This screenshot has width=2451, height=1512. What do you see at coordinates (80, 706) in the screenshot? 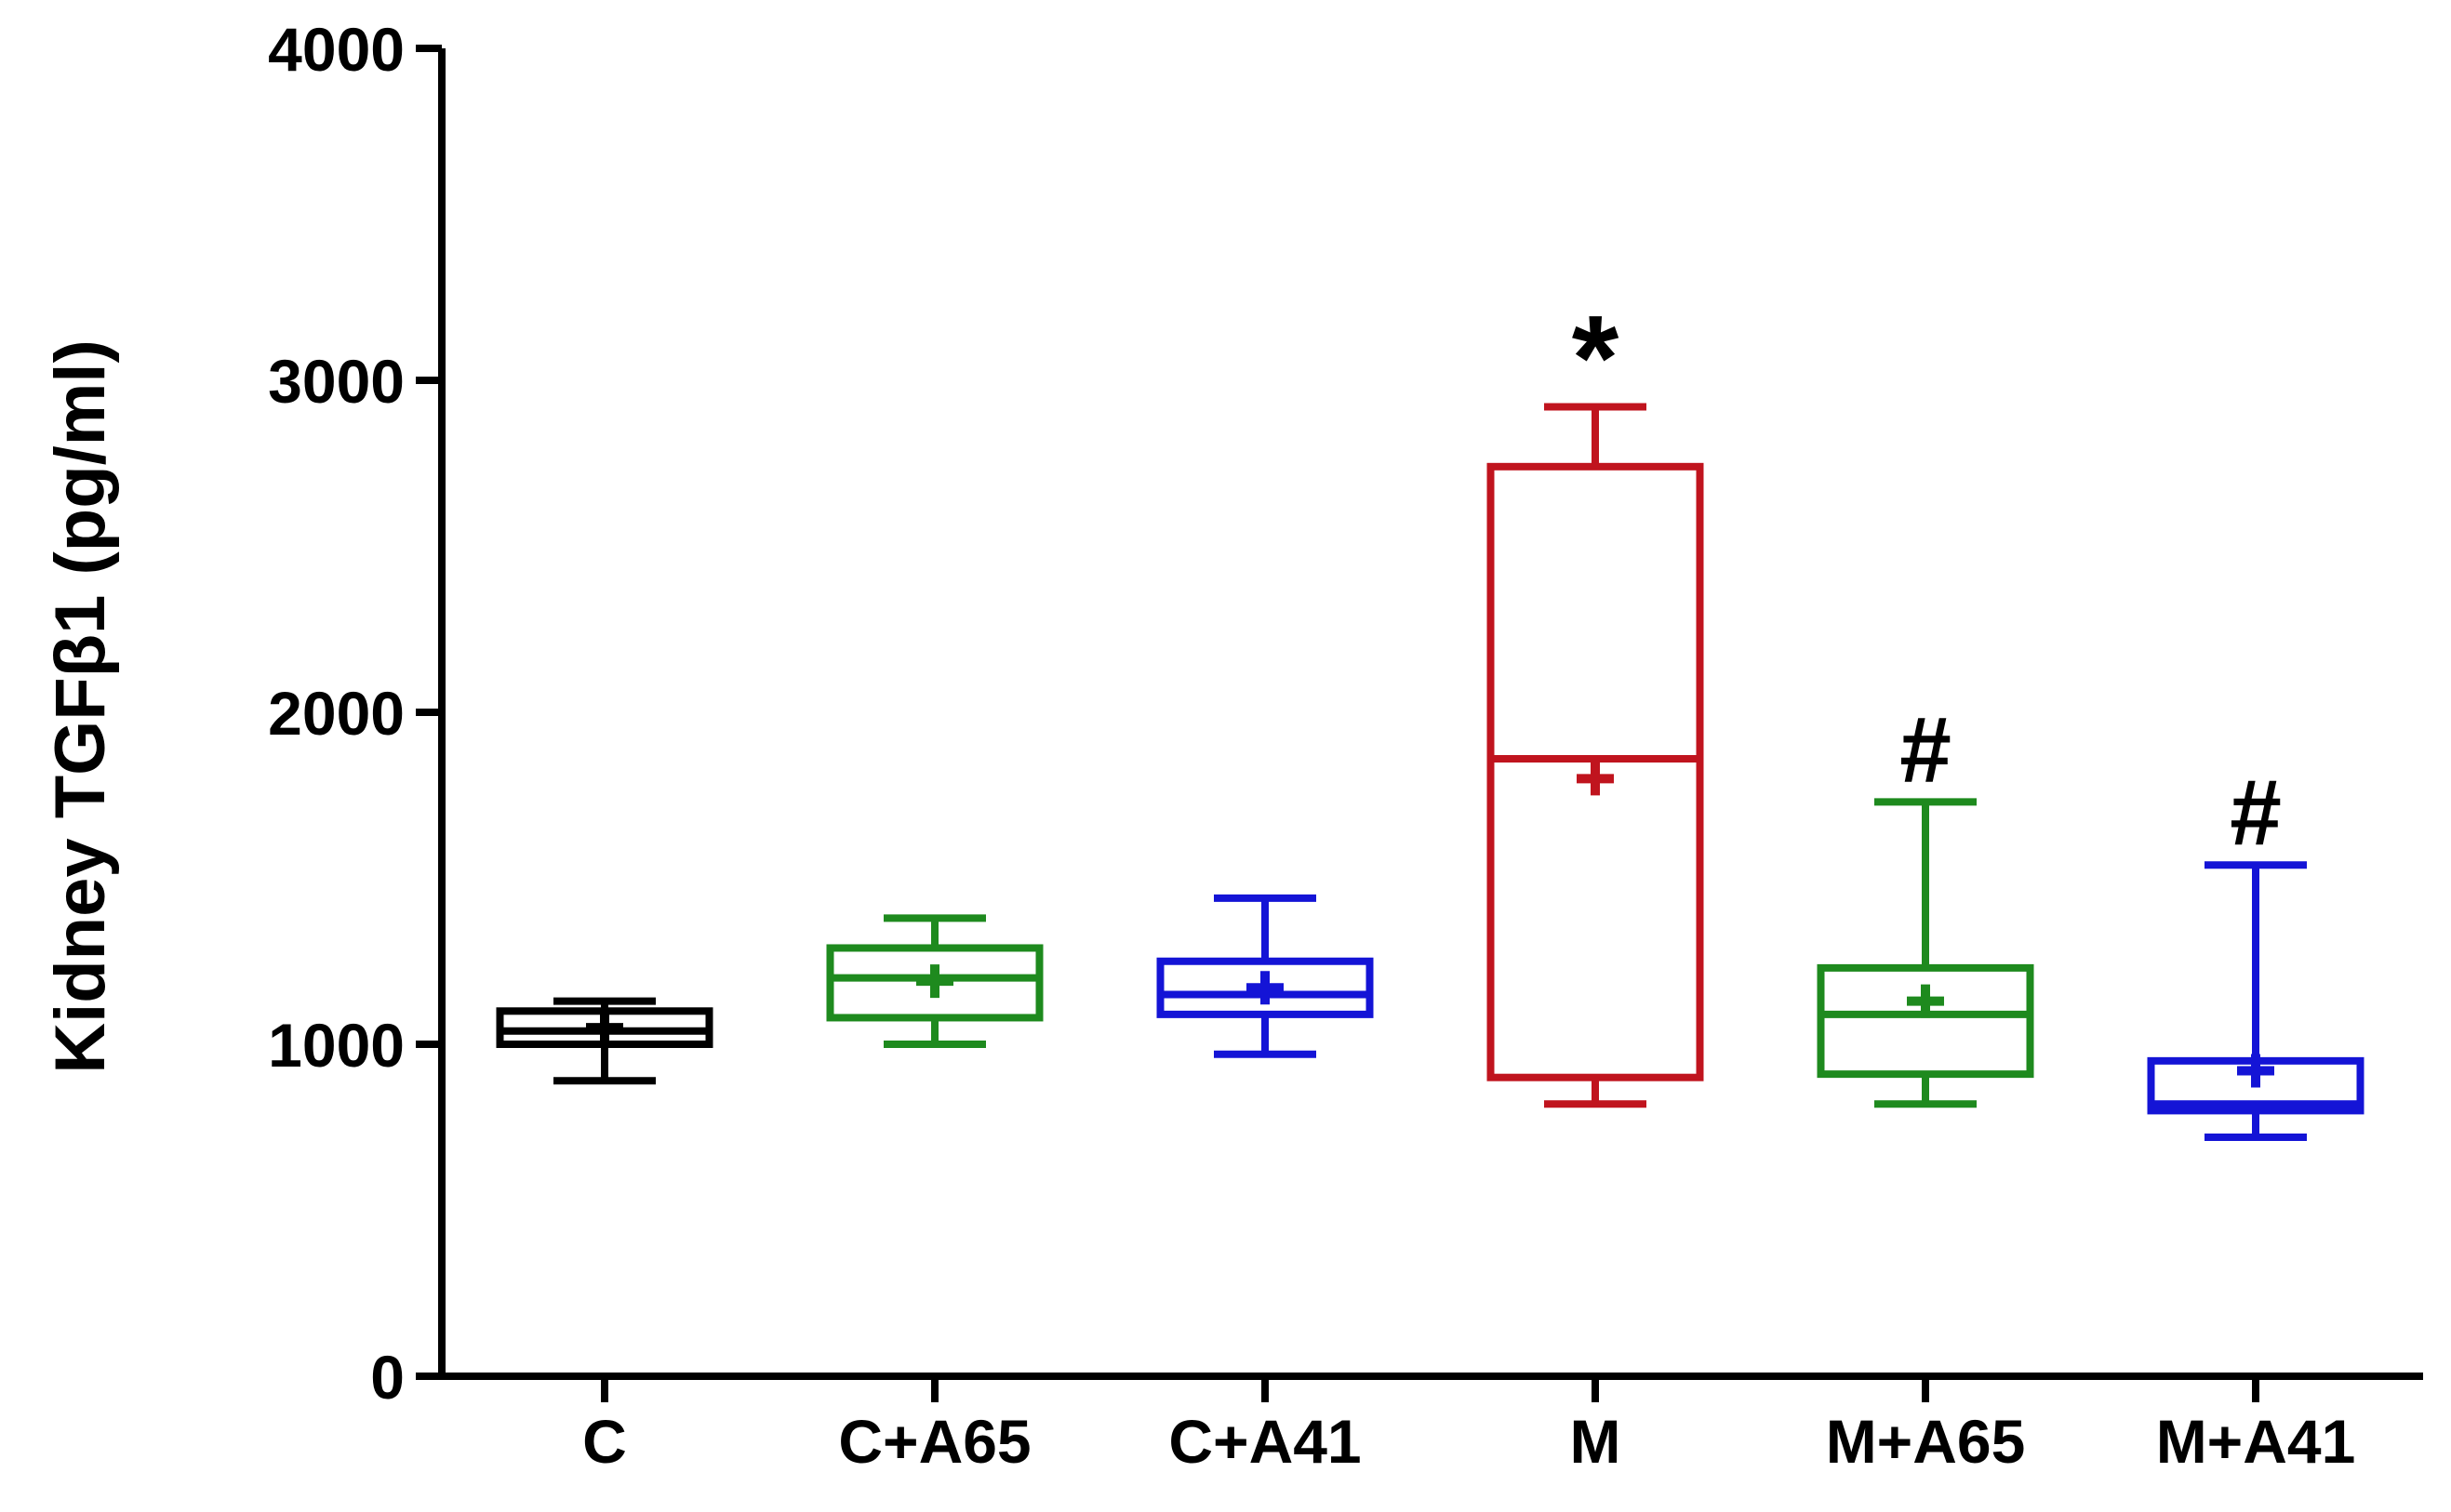
I see `y-axis-label: Kidney TGFβ1 (pg/ml)` at bounding box center [80, 706].